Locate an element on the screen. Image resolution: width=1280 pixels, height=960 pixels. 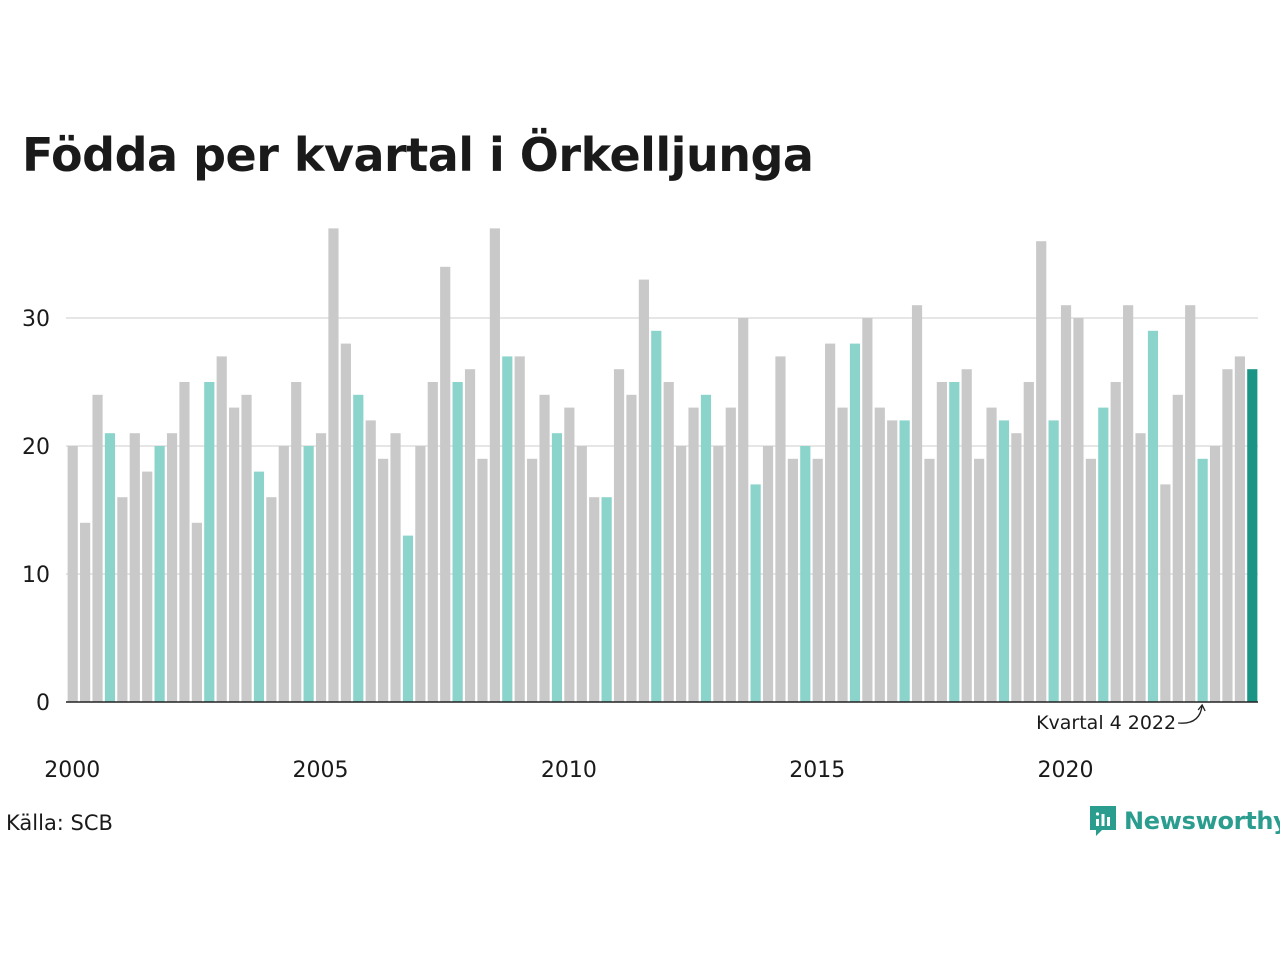
brand-logo: Newsworthy is located at coordinates (1184, 821).